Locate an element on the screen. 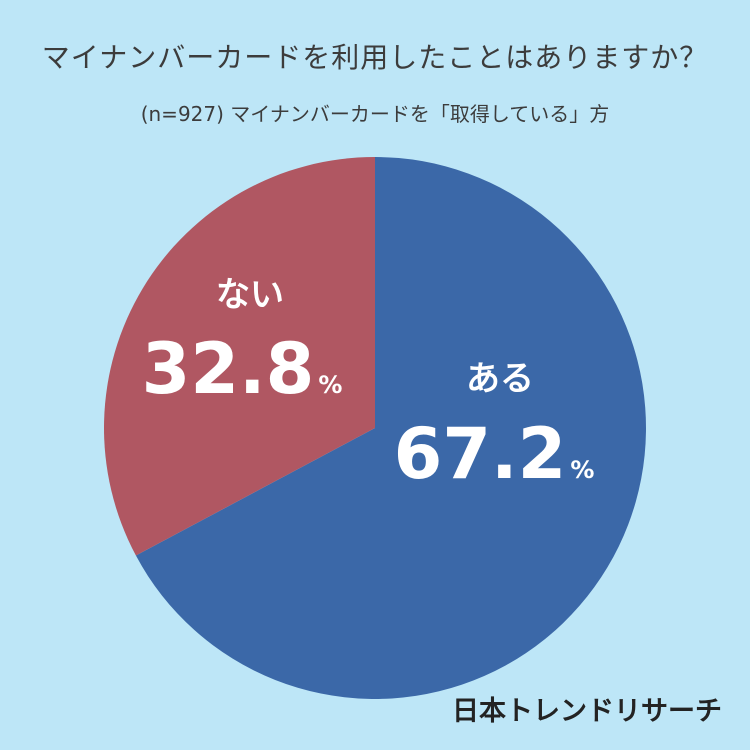 Image resolution: width=750 pixels, height=750 pixels. chart-subtitle: (n=927) マイナンバーカードを「取得している」方 is located at coordinates (375, 114).